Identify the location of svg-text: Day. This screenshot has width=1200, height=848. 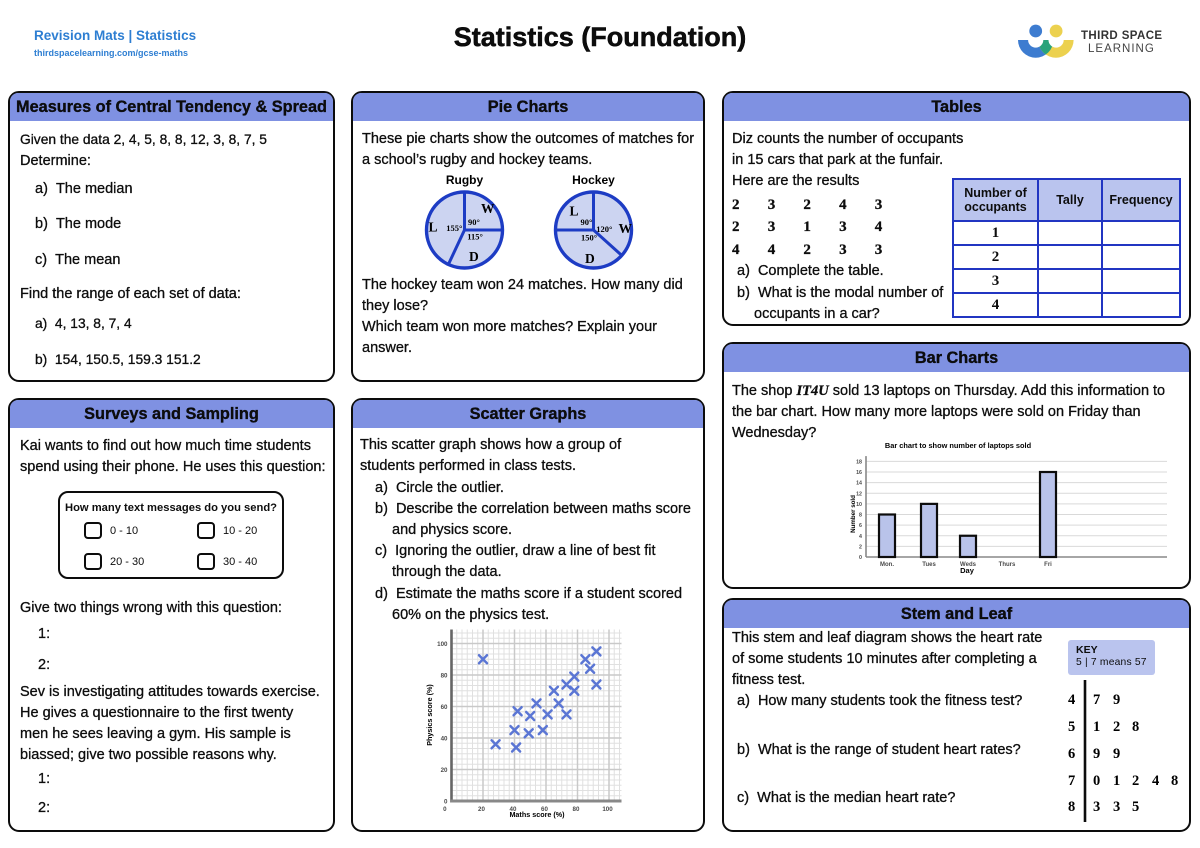
(967, 570).